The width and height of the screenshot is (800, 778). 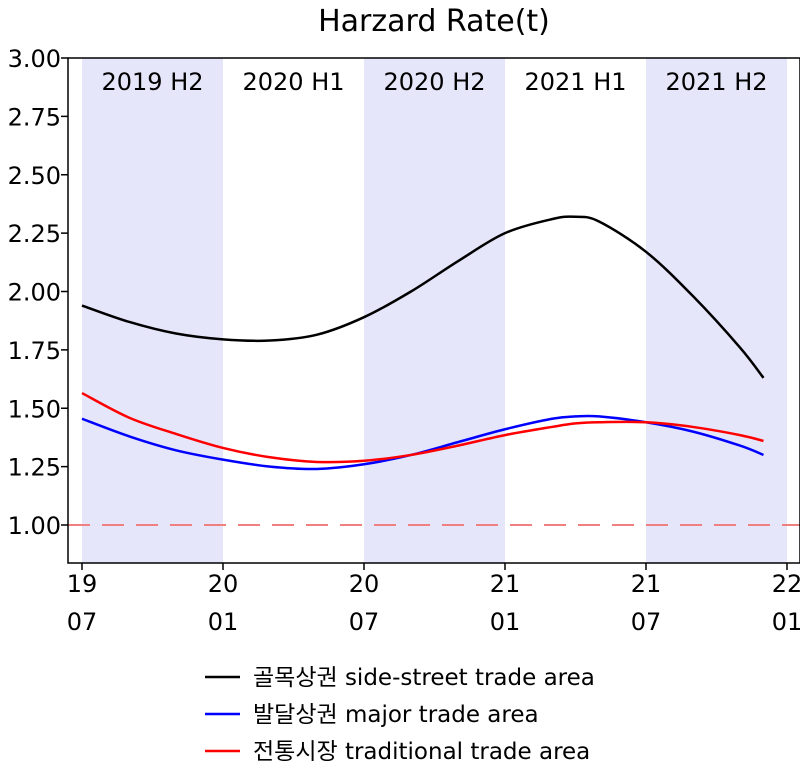 I want to click on y-tick-label: 3.00, so click(x=34, y=59).